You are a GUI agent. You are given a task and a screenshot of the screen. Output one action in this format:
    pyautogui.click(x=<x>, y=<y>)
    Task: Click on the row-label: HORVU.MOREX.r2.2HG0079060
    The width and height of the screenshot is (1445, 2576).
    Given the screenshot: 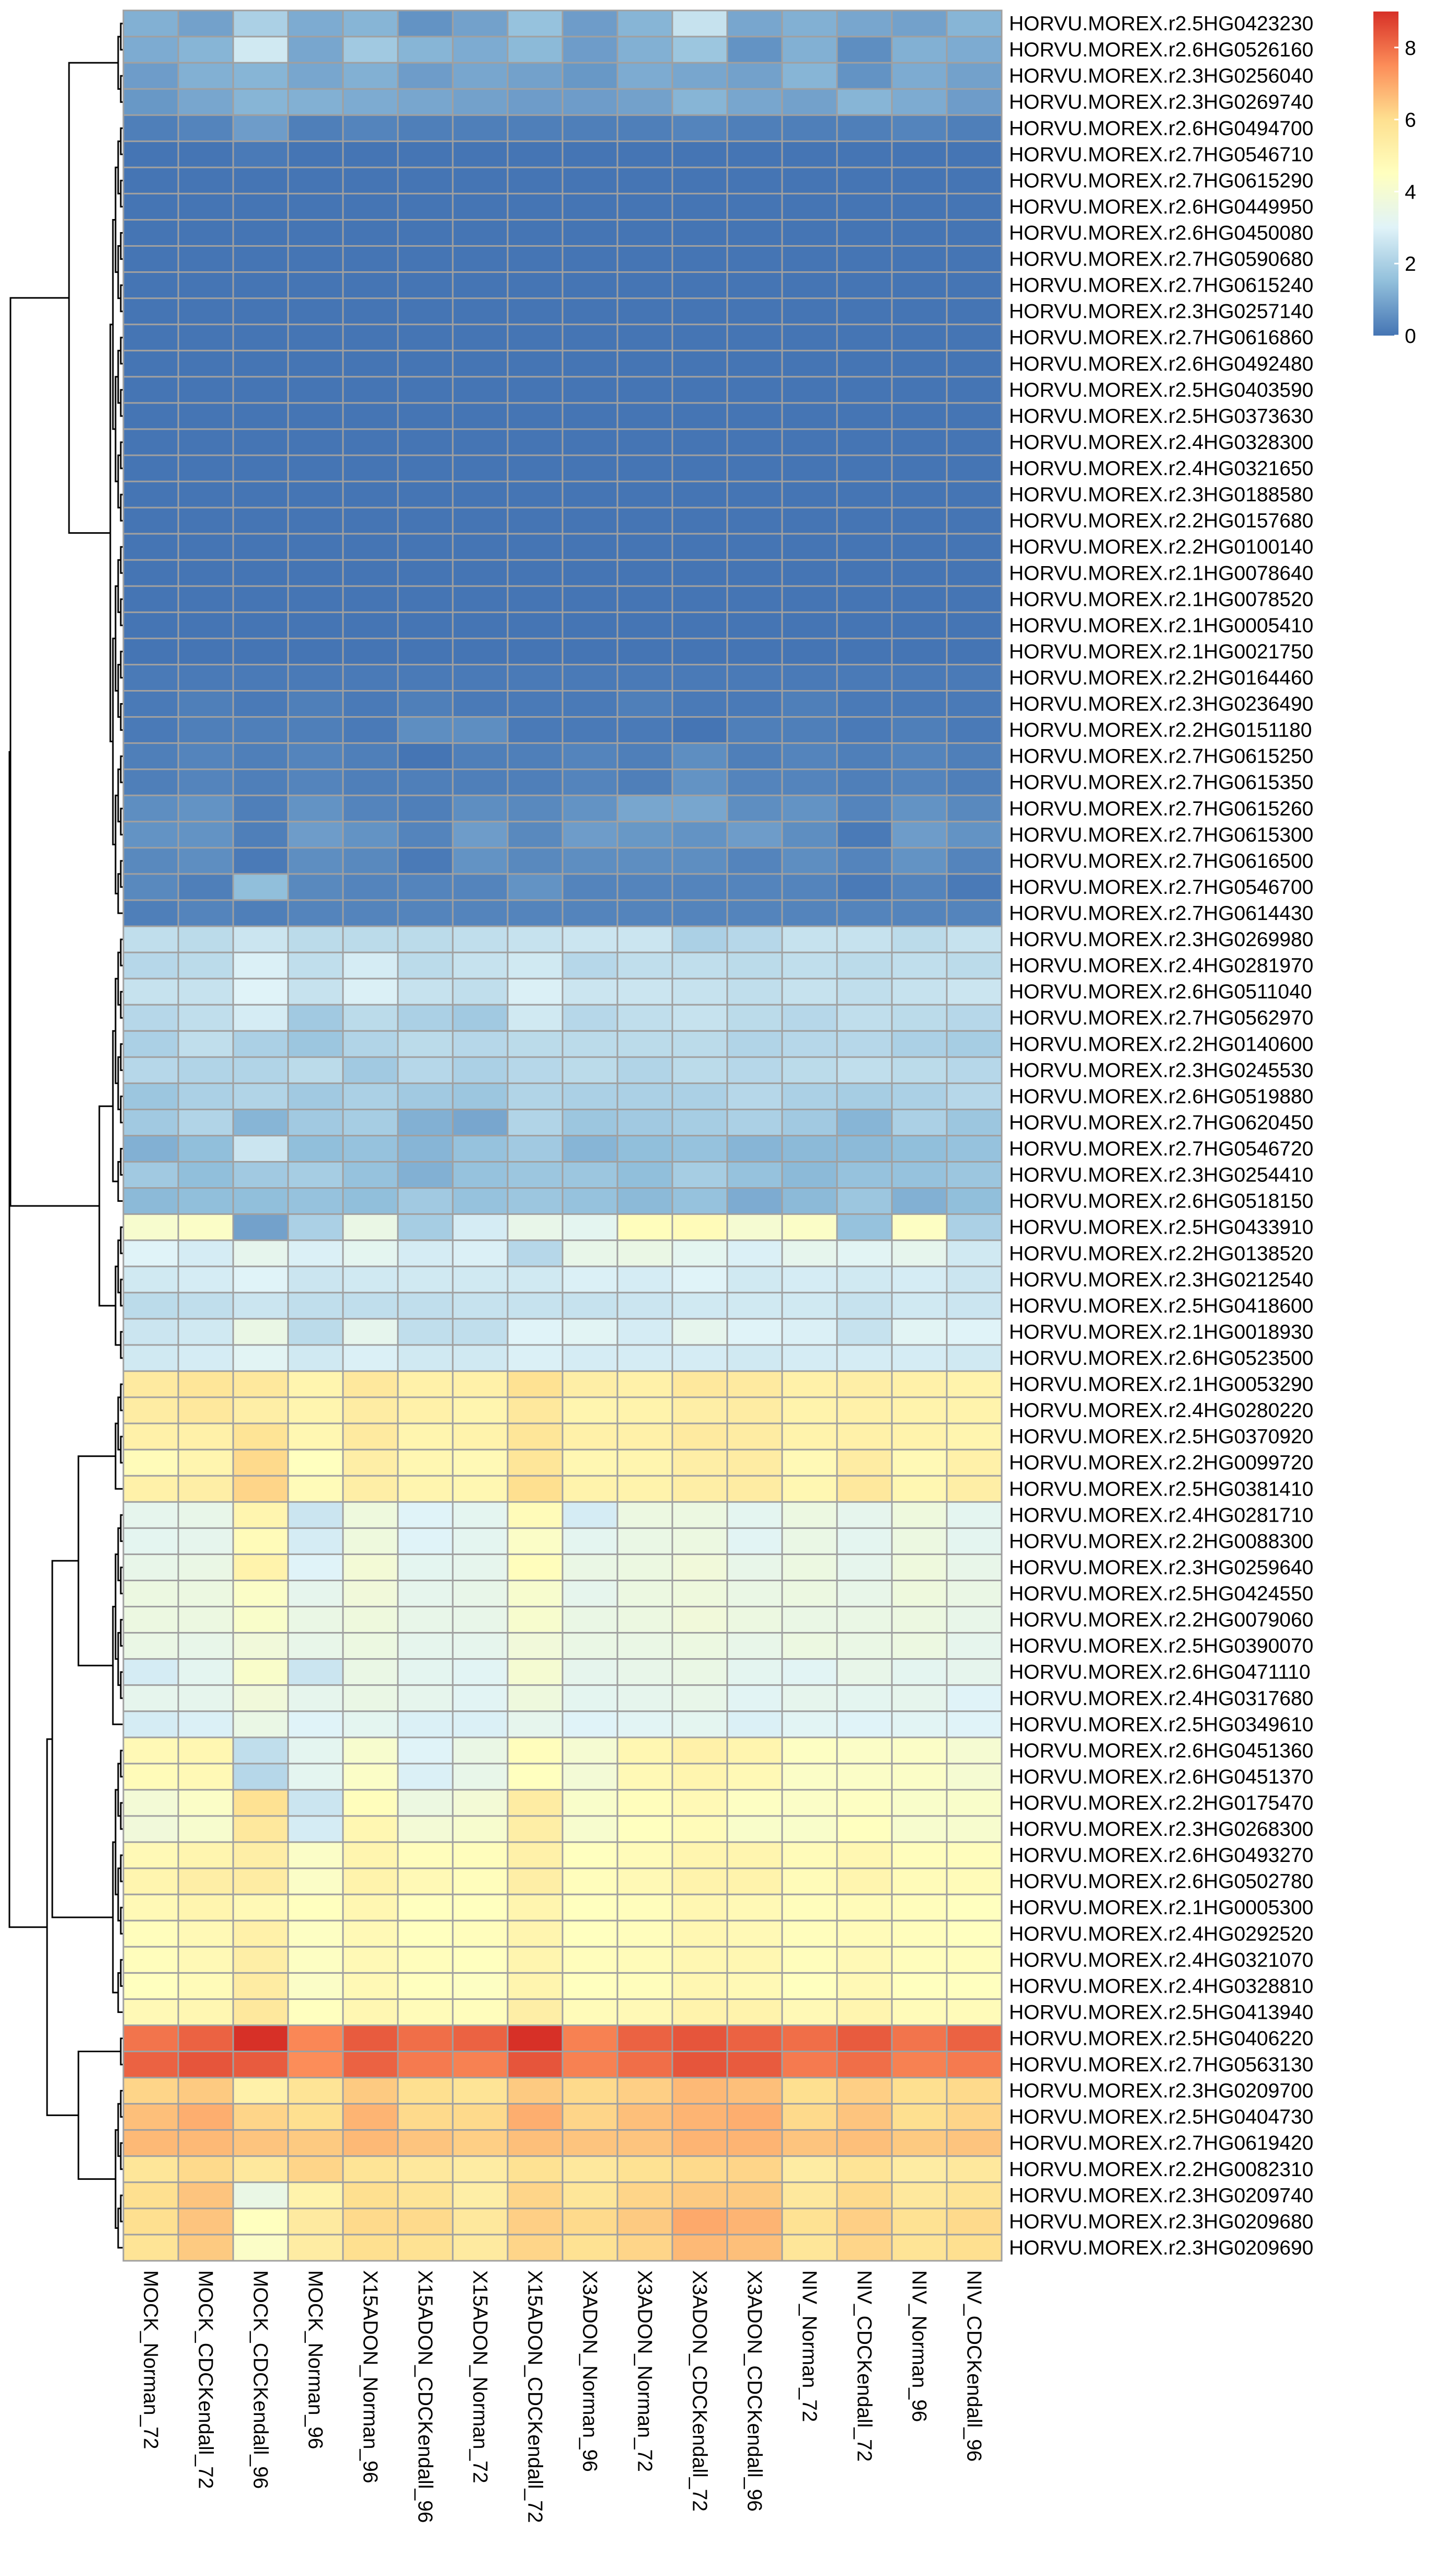 What is the action you would take?
    pyautogui.click(x=1161, y=1620)
    